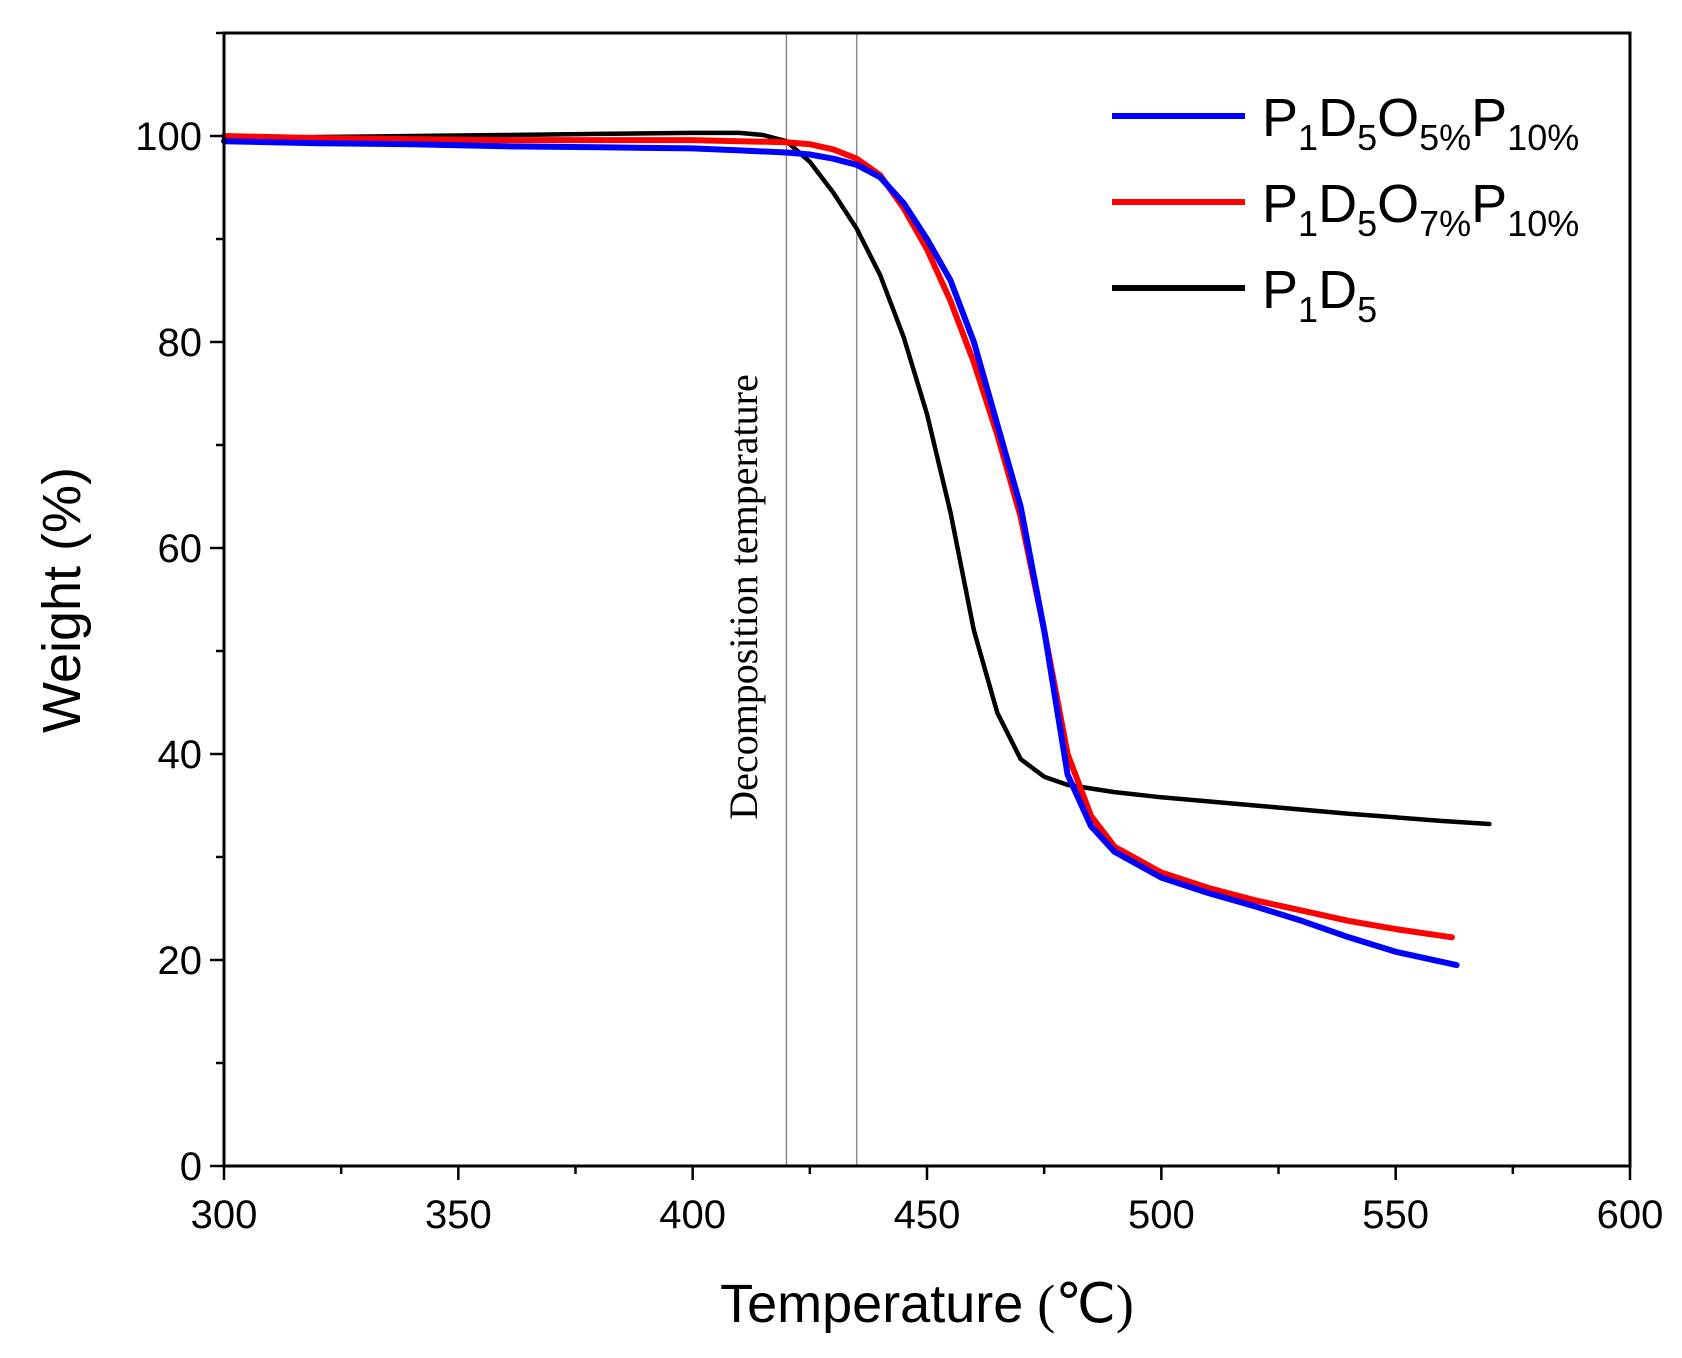  Describe the element at coordinates (871, 1304) in the screenshot. I see `x-axis-title-text: Temperature` at that location.